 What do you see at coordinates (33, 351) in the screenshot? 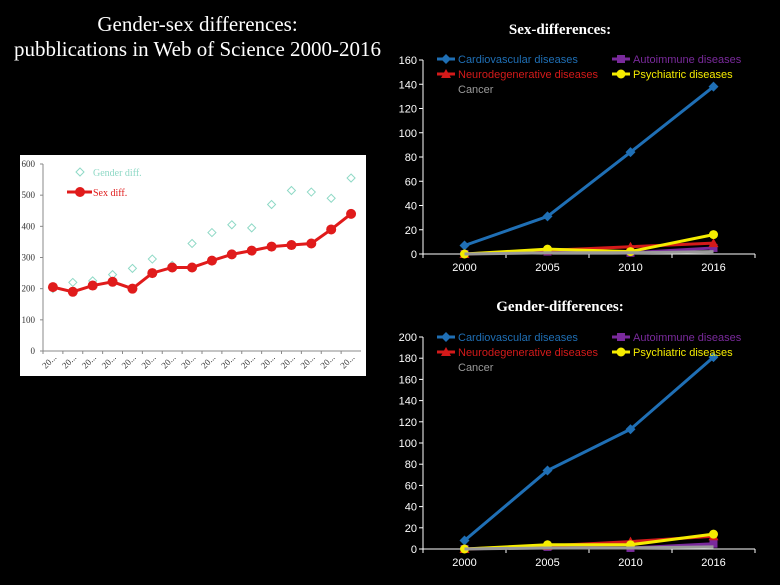
I see `y-tick-label: 0` at bounding box center [33, 351].